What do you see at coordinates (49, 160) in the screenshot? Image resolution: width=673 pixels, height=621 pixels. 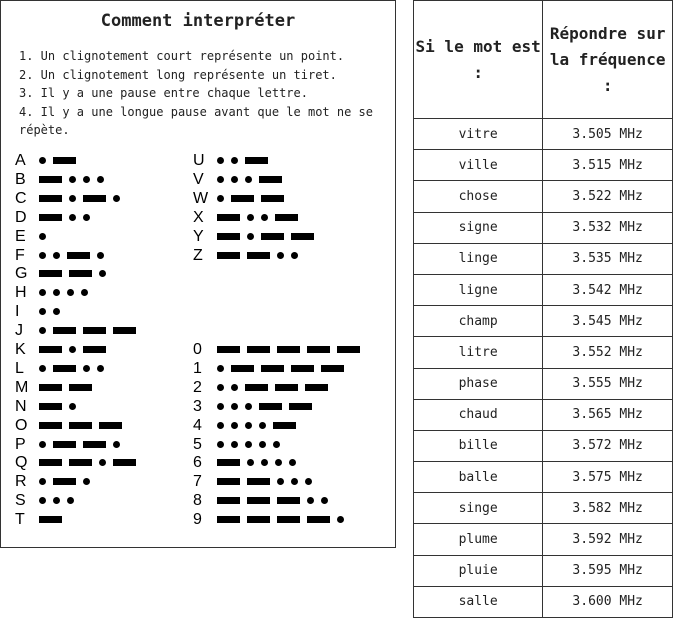 I see `morse-row-a: A` at bounding box center [49, 160].